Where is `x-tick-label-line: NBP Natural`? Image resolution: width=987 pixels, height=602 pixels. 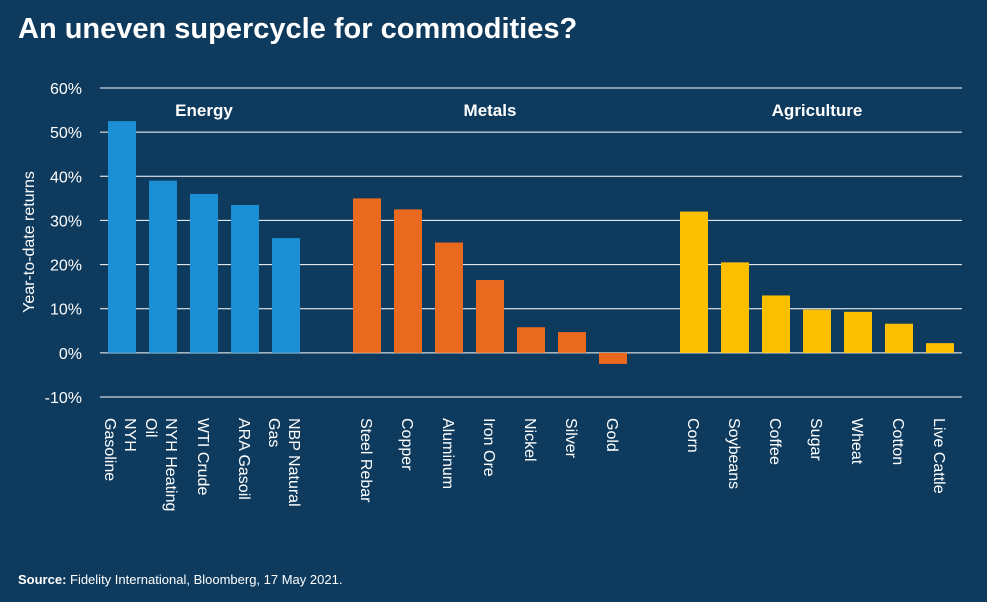
x-tick-label-line: NBP Natural is located at coordinates (293, 462).